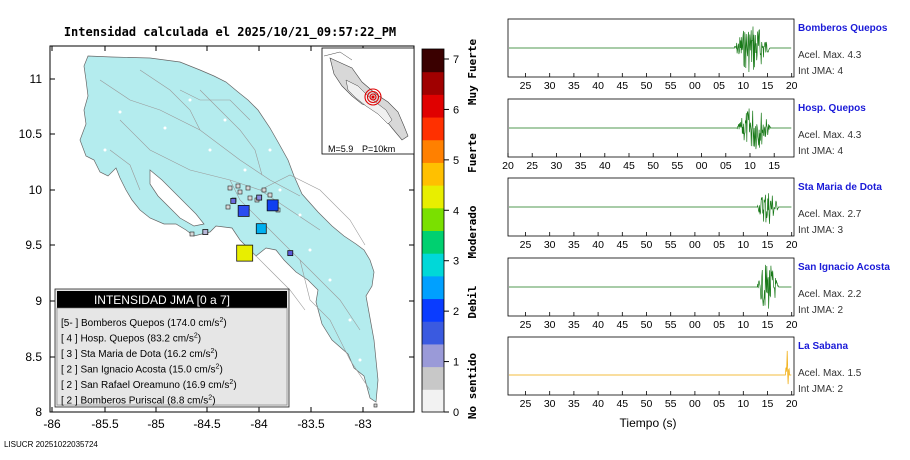 This screenshot has height=460, width=910. Describe the element at coordinates (456, 413) in the screenshot. I see `colorbar-tick-label: 0` at that location.